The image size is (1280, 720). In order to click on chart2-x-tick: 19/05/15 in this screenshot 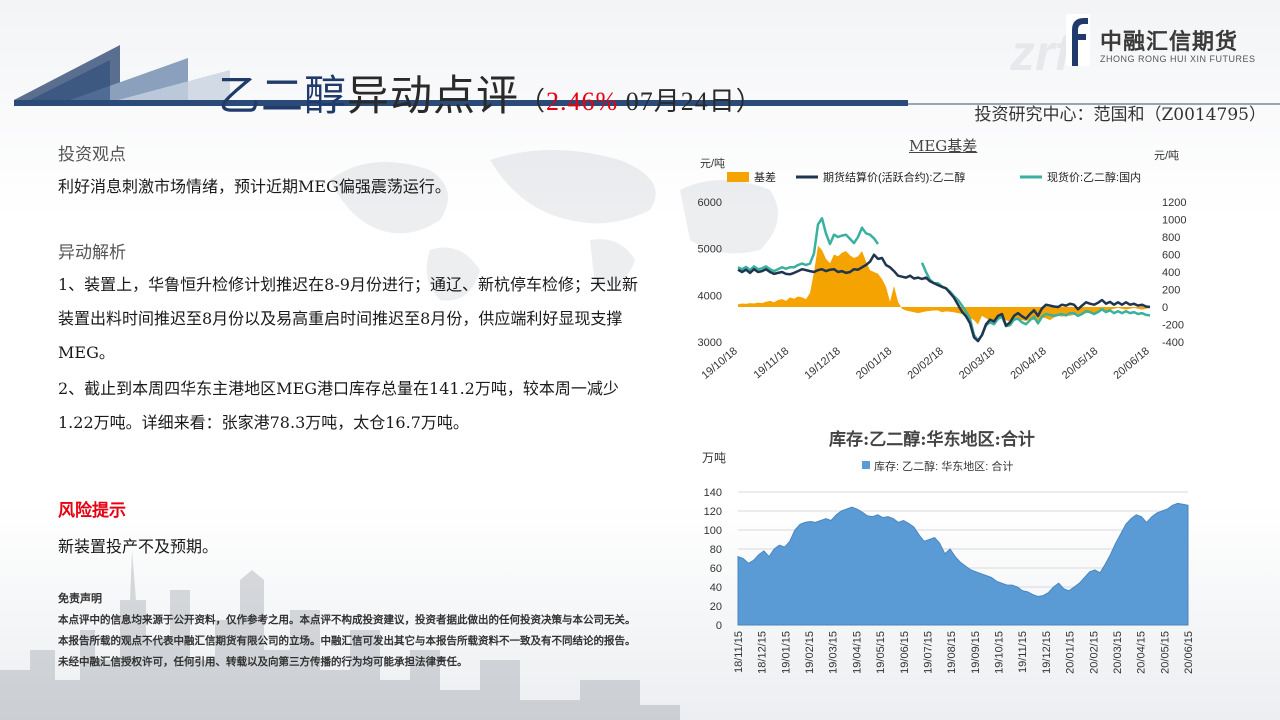, I will do `click(881, 652)`.